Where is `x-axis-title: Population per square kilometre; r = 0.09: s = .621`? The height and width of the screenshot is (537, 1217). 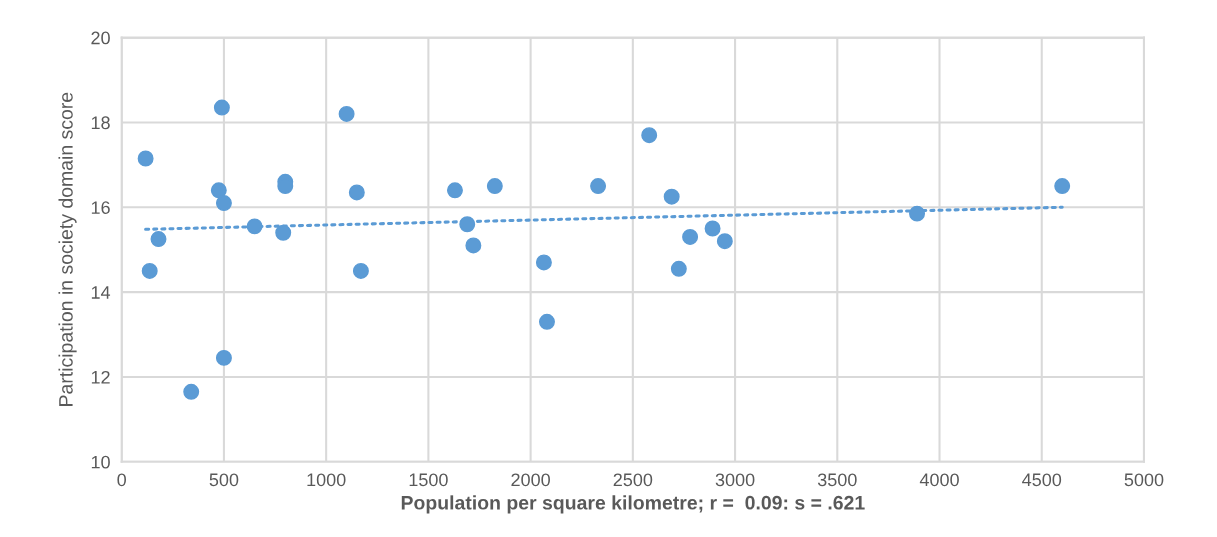 x-axis-title: Population per square kilometre; r = 0.09: s = .621 is located at coordinates (633, 504).